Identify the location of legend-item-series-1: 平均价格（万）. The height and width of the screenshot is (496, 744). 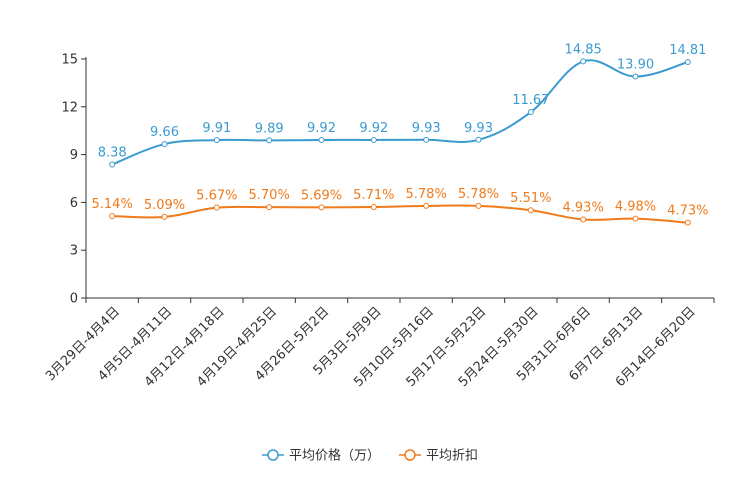
(321, 456).